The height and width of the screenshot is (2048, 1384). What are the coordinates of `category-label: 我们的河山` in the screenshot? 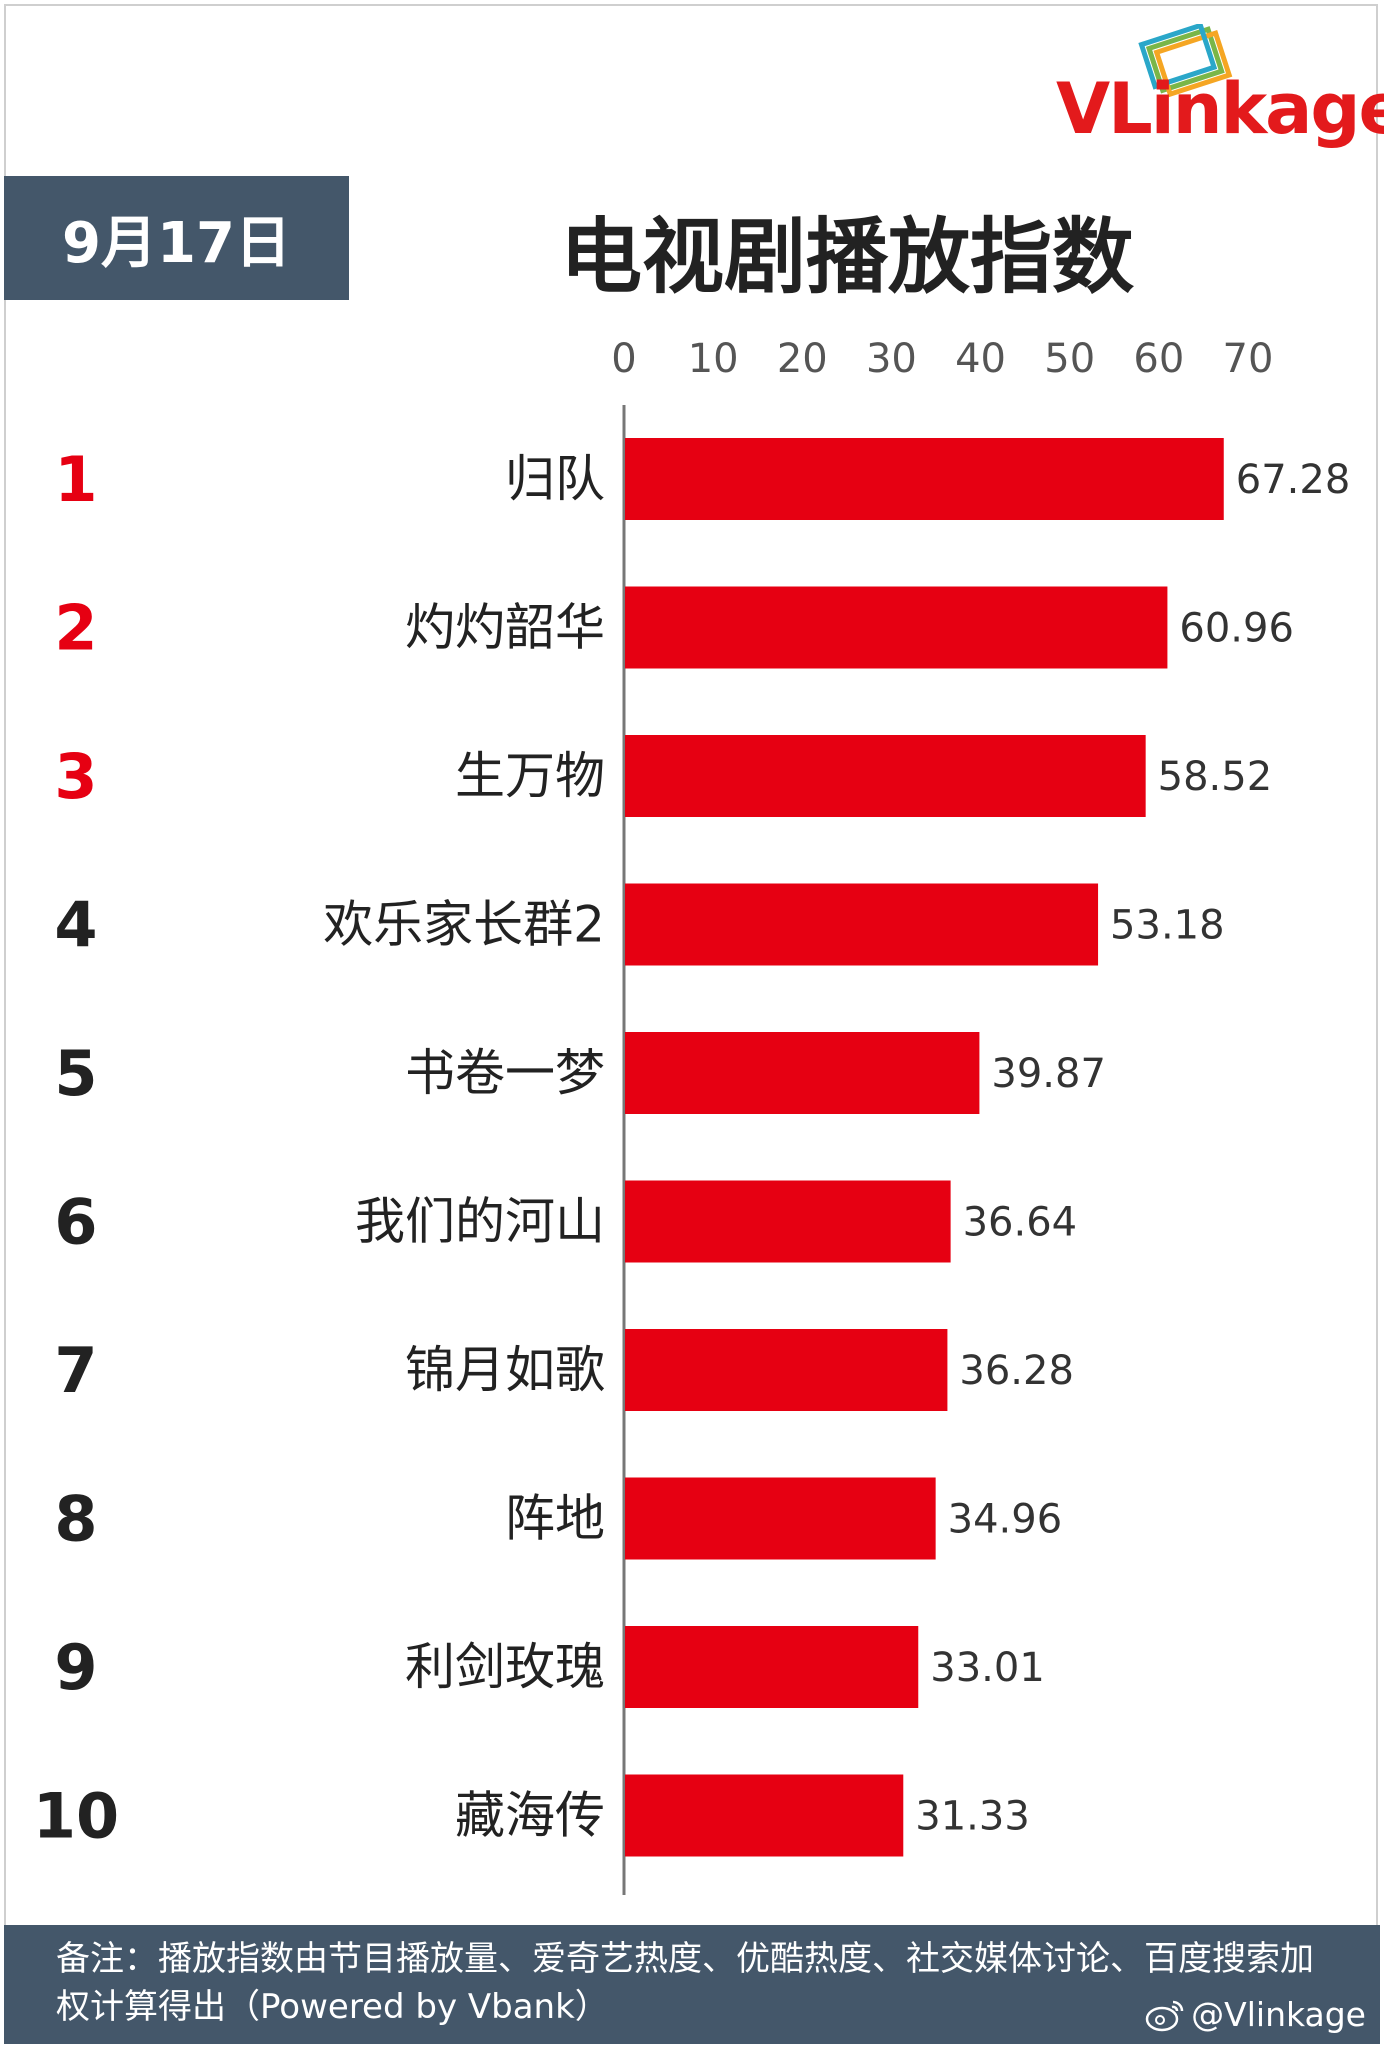 It's located at (480, 1222).